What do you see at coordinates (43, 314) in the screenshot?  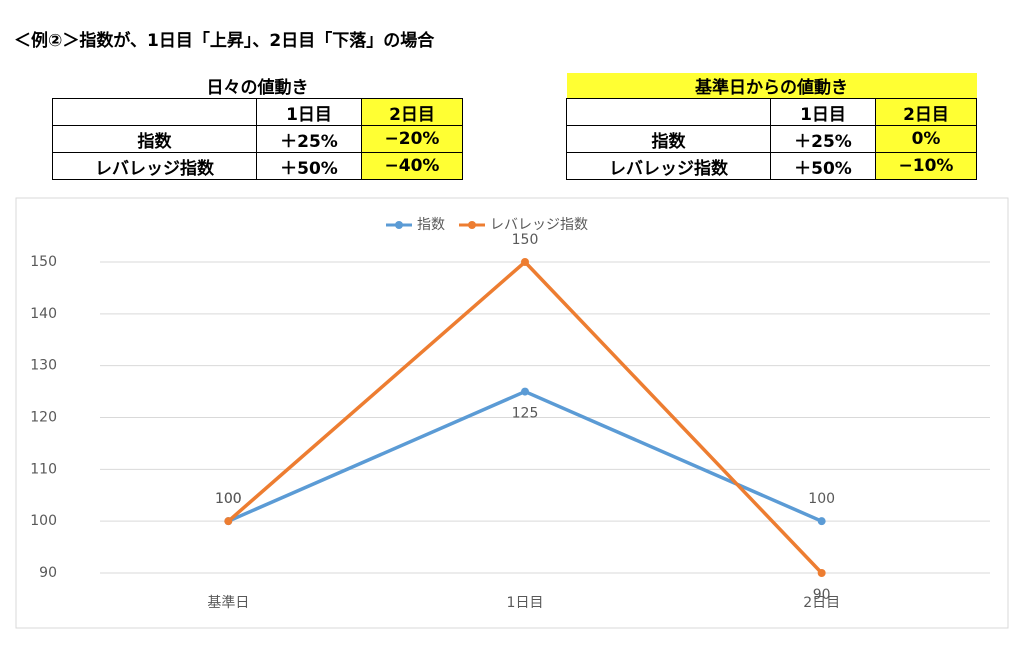 I see `y-tick-label: 140` at bounding box center [43, 314].